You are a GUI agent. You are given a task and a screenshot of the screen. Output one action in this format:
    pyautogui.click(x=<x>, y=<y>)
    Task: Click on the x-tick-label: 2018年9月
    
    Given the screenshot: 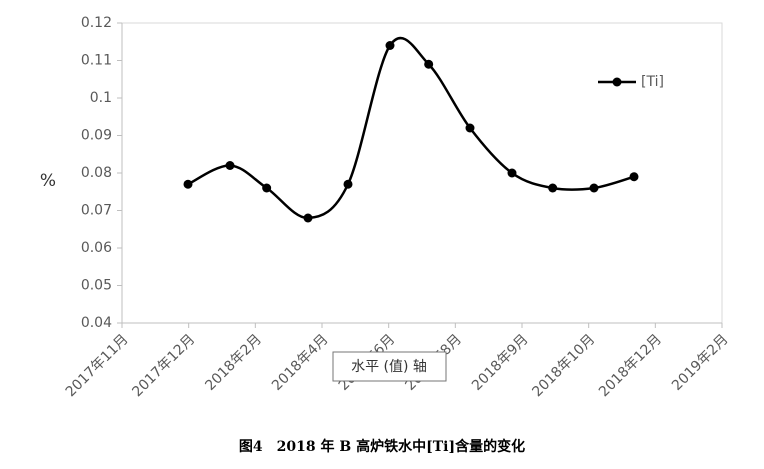 What is the action you would take?
    pyautogui.click(x=500, y=362)
    